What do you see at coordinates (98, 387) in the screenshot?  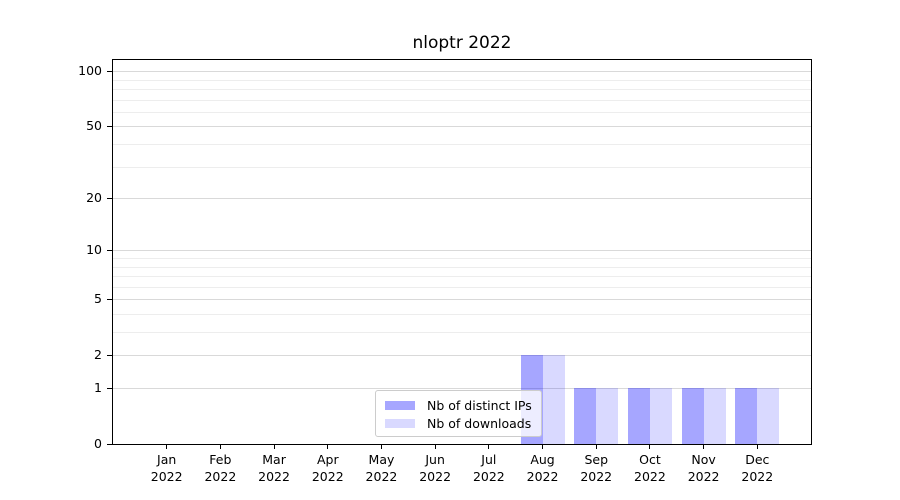 I see `y-tick-label: 1` at bounding box center [98, 387].